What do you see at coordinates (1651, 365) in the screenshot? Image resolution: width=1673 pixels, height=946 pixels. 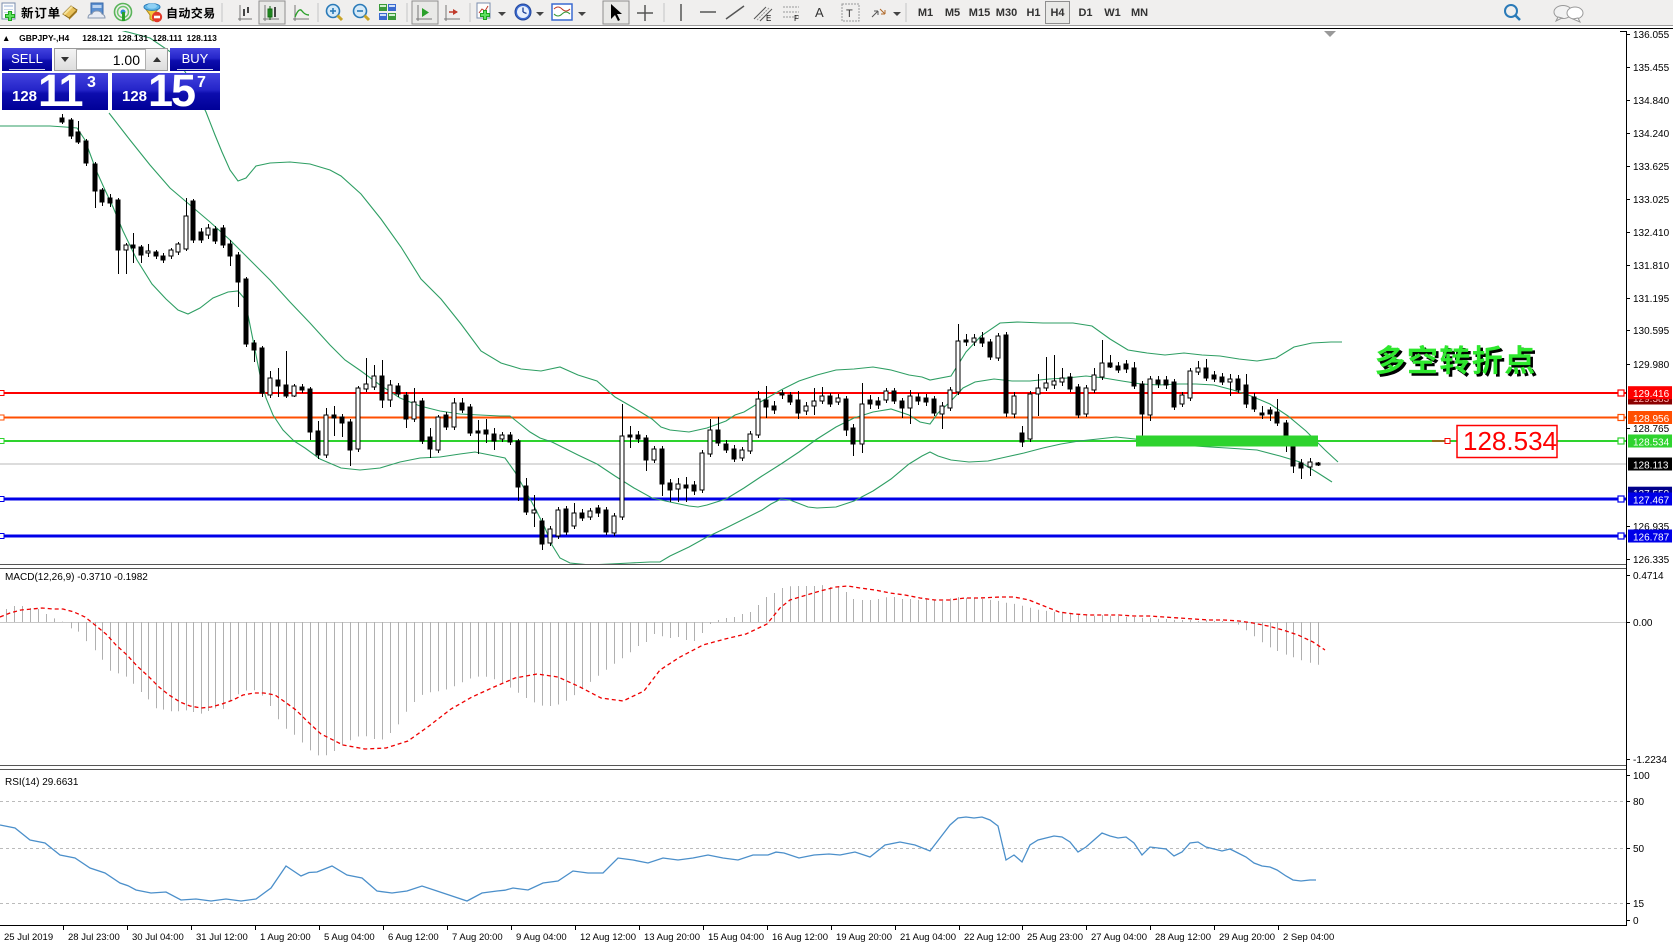 I see `svg-text: 129.980` at bounding box center [1651, 365].